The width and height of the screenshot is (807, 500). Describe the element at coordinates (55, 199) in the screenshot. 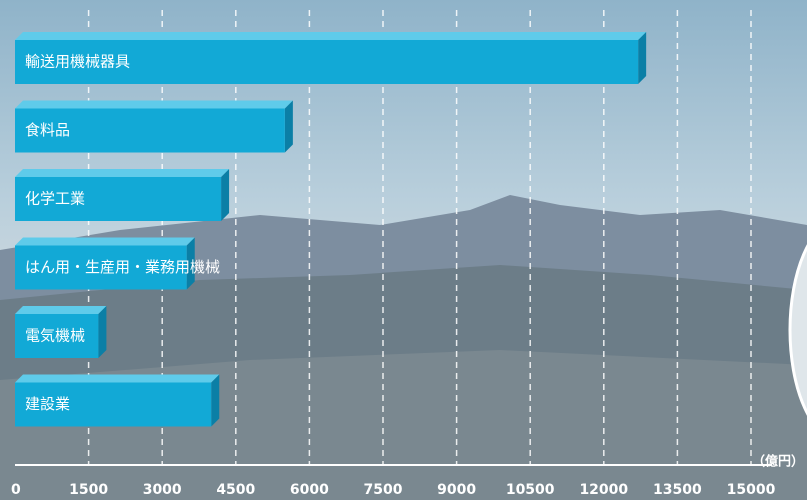

I see `category-label: 化学工業` at that location.